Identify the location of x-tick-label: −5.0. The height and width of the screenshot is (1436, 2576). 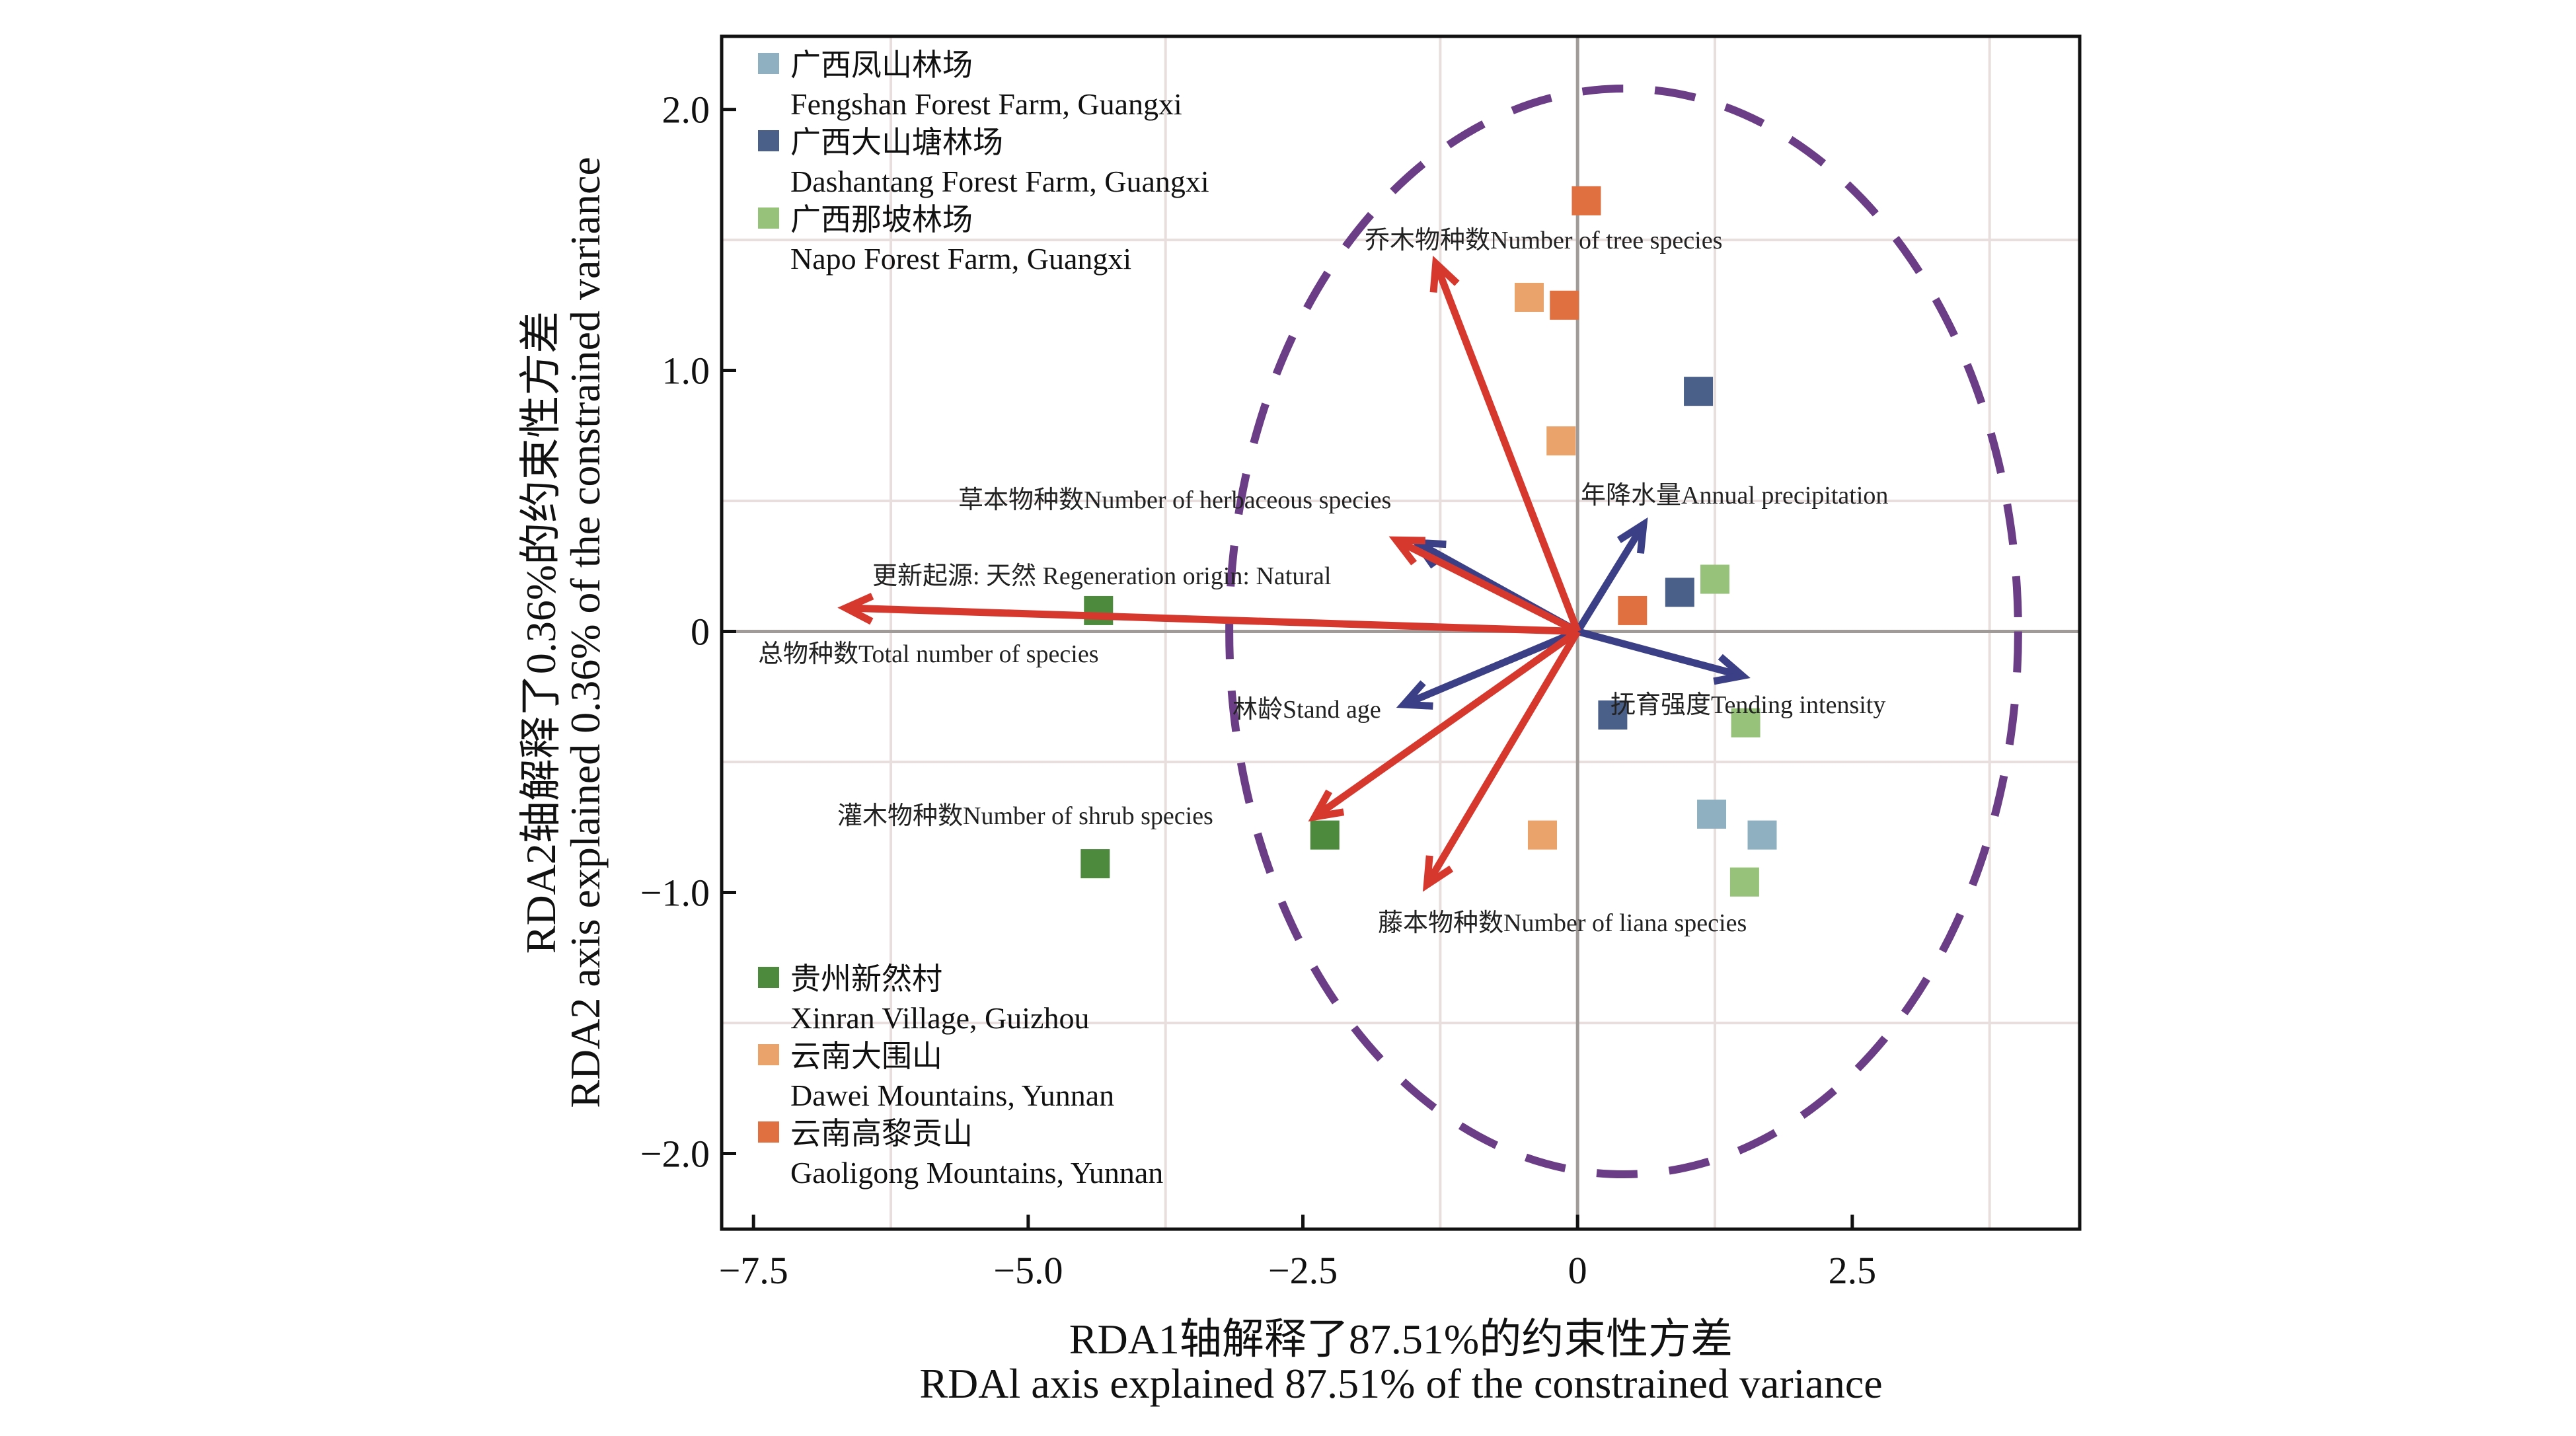
(1028, 1270).